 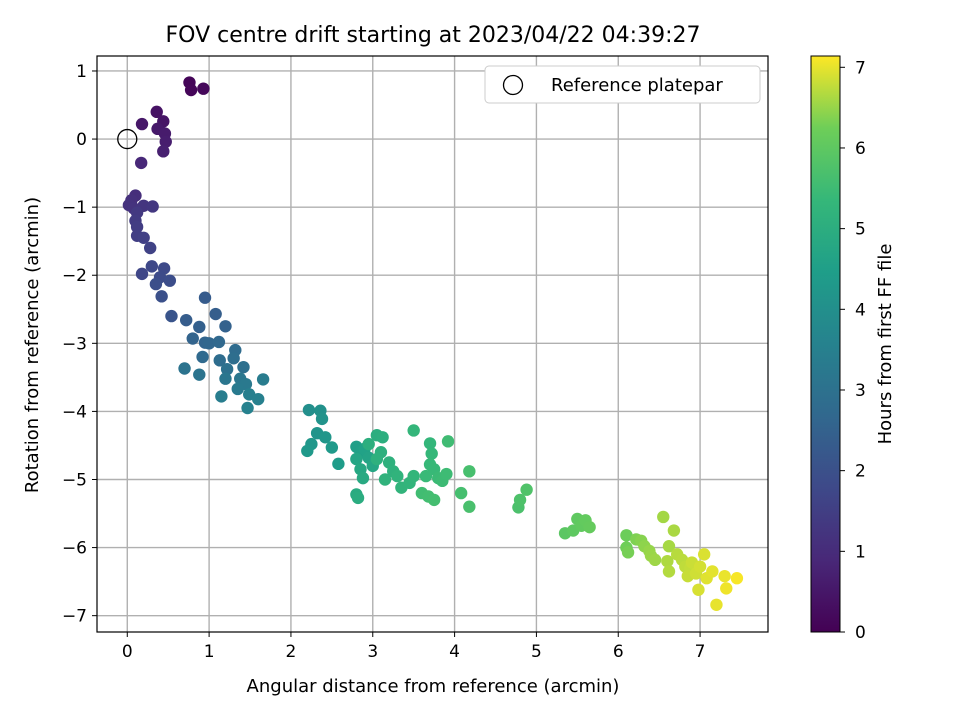 I want to click on x-tick-label: 7, so click(x=700, y=652).